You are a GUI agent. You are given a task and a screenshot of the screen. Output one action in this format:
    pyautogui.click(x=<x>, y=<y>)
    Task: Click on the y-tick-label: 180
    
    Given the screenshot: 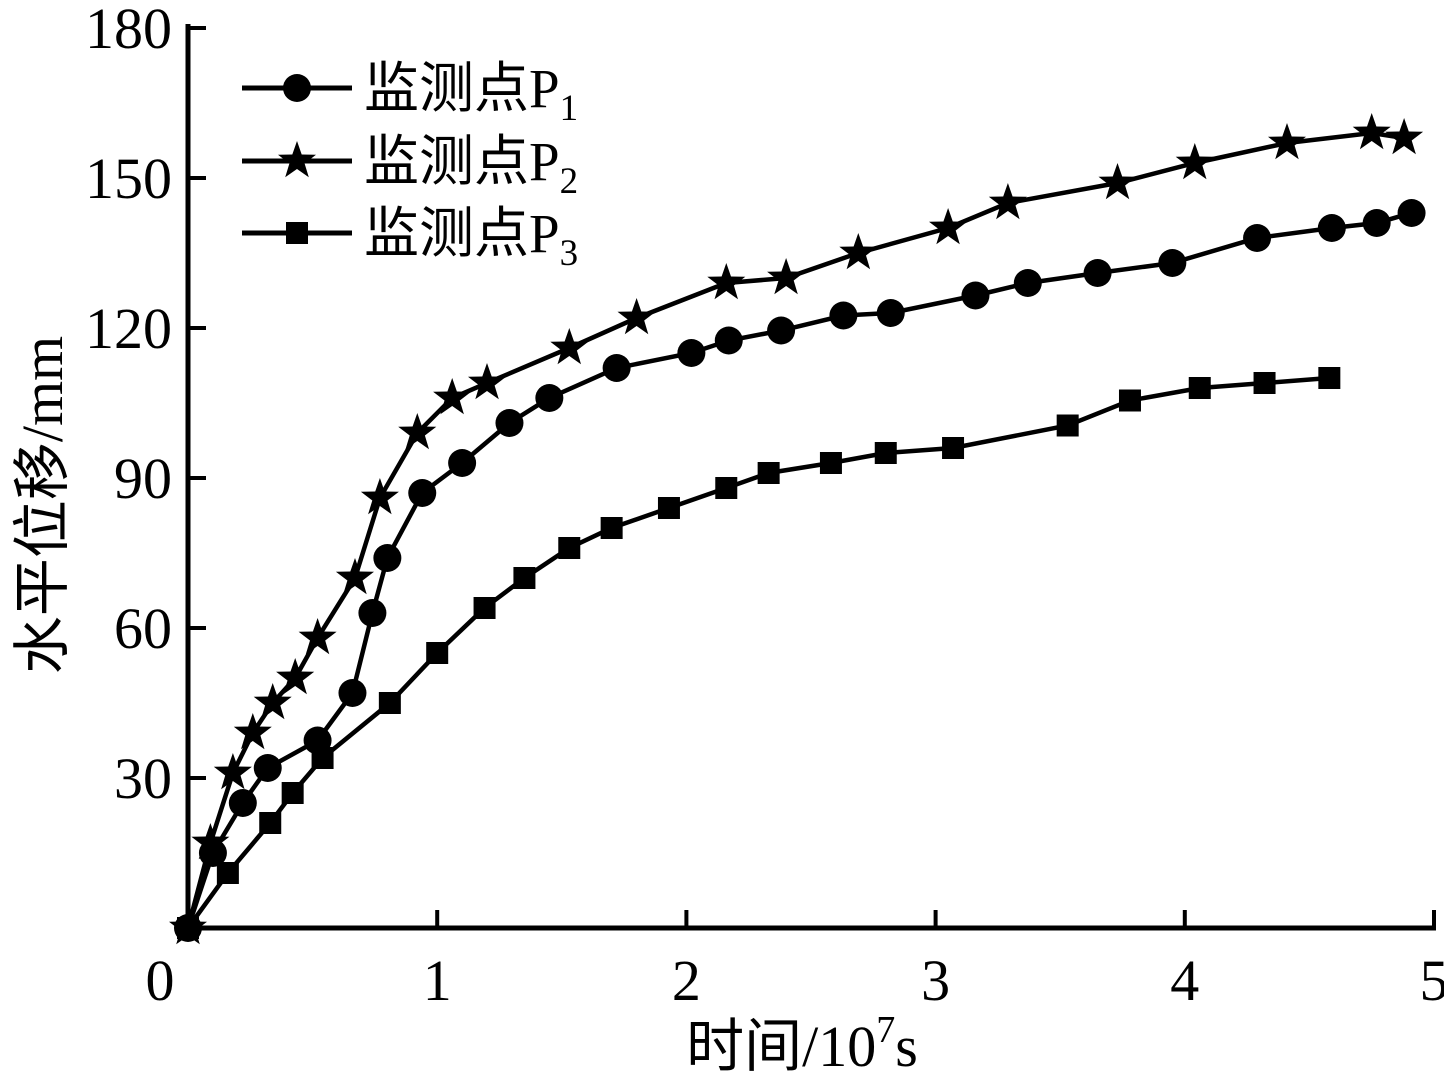 What is the action you would take?
    pyautogui.click(x=128, y=30)
    